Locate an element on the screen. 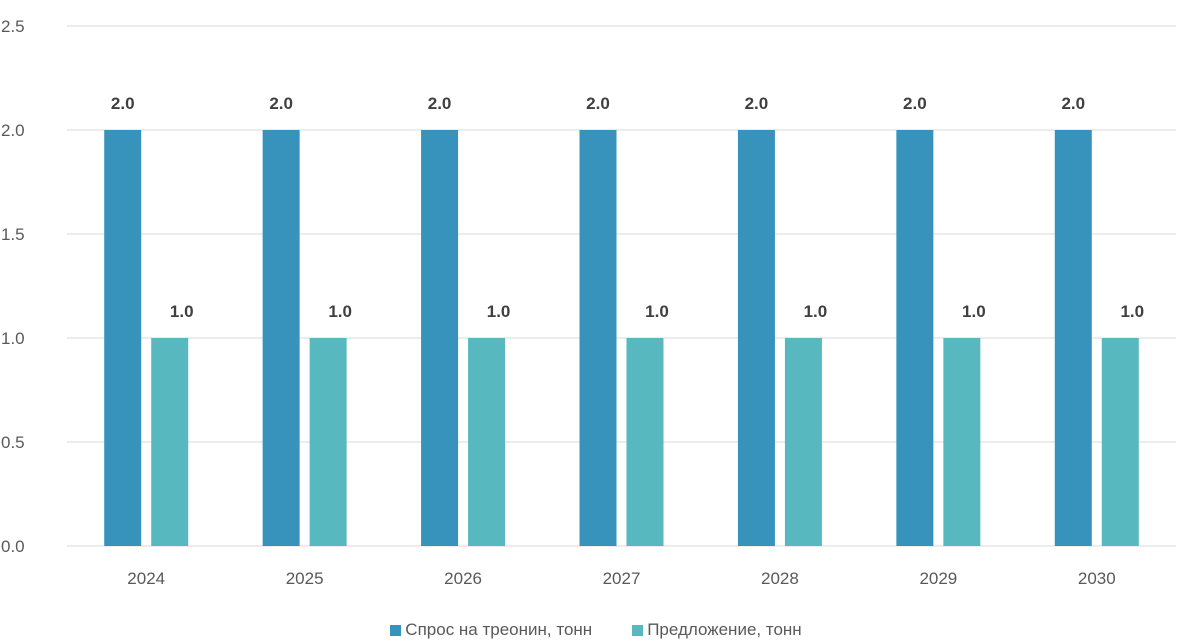 Image resolution: width=1192 pixels, height=641 pixels. y-tick-label: 2.5 is located at coordinates (13, 26).